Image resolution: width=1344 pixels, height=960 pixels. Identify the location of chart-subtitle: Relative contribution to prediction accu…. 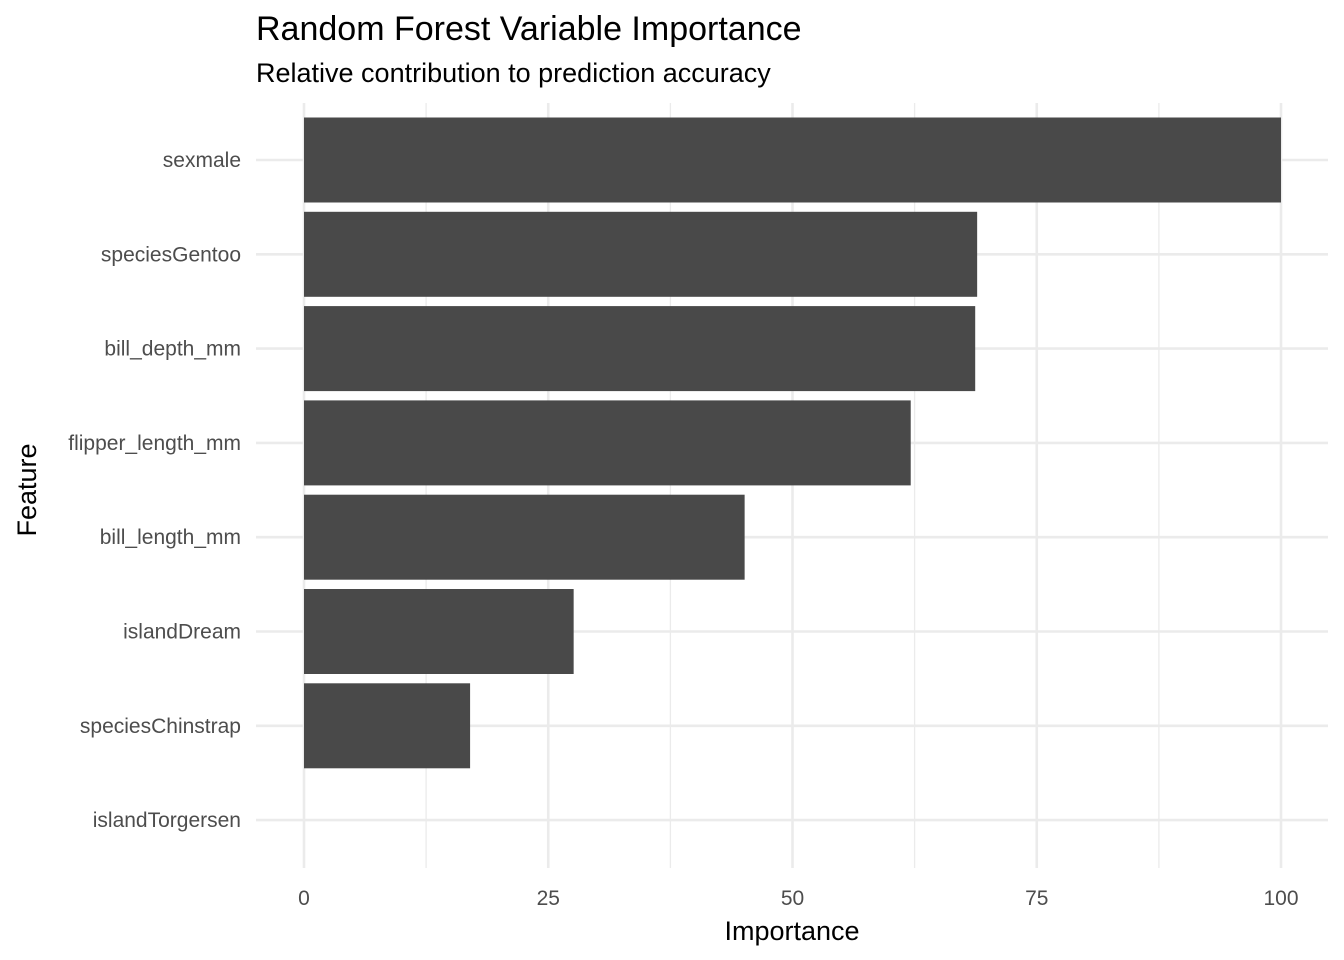
(513, 73).